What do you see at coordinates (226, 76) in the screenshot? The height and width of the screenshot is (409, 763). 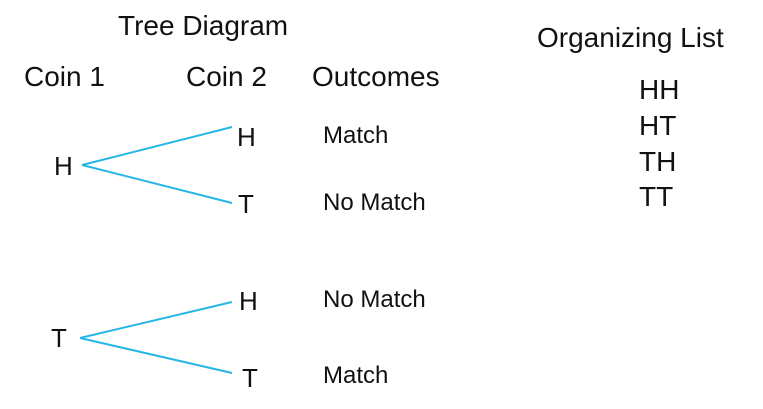 I see `coin-2-header: Coin 2` at bounding box center [226, 76].